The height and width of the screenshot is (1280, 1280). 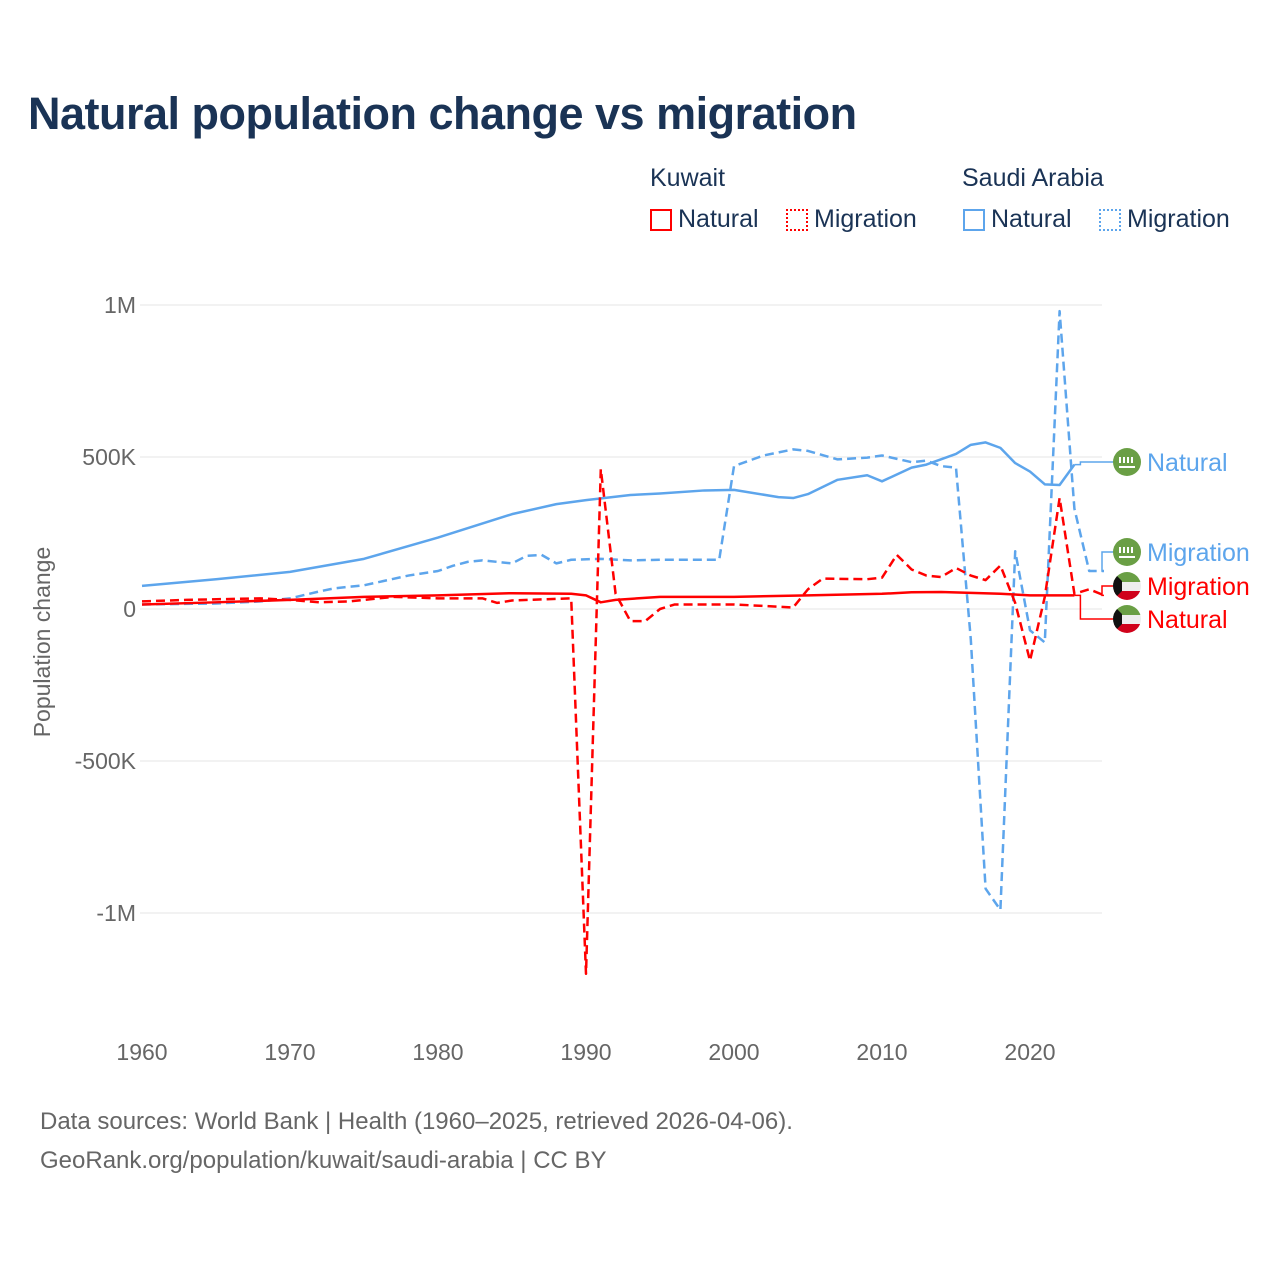 I want to click on legend-kuwait-natural: Natural, so click(x=704, y=219).